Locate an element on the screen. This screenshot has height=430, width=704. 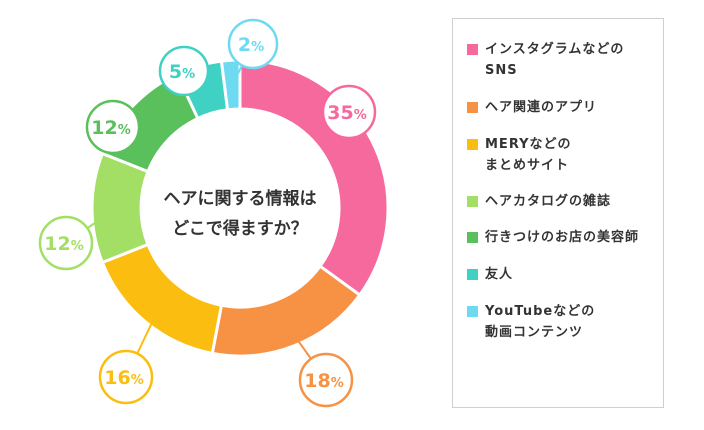
svg-text: 35% is located at coordinates (346, 113).